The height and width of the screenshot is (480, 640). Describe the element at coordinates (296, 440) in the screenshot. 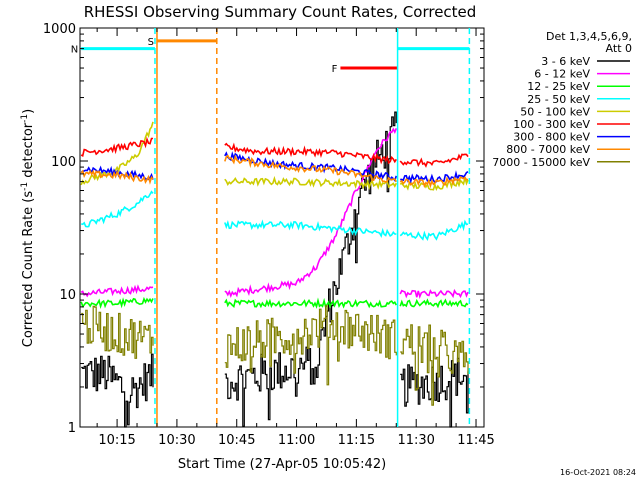

I see `x-tick-label: 11:00` at that location.